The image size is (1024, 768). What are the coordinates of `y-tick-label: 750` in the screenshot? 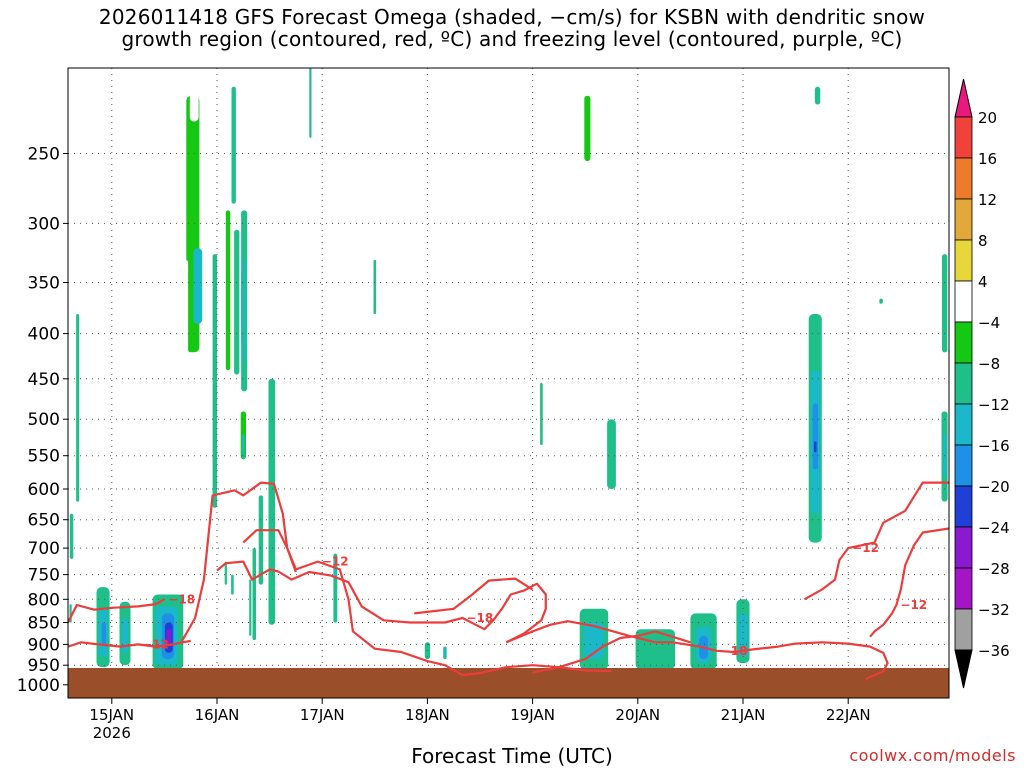 It's located at (44, 576).